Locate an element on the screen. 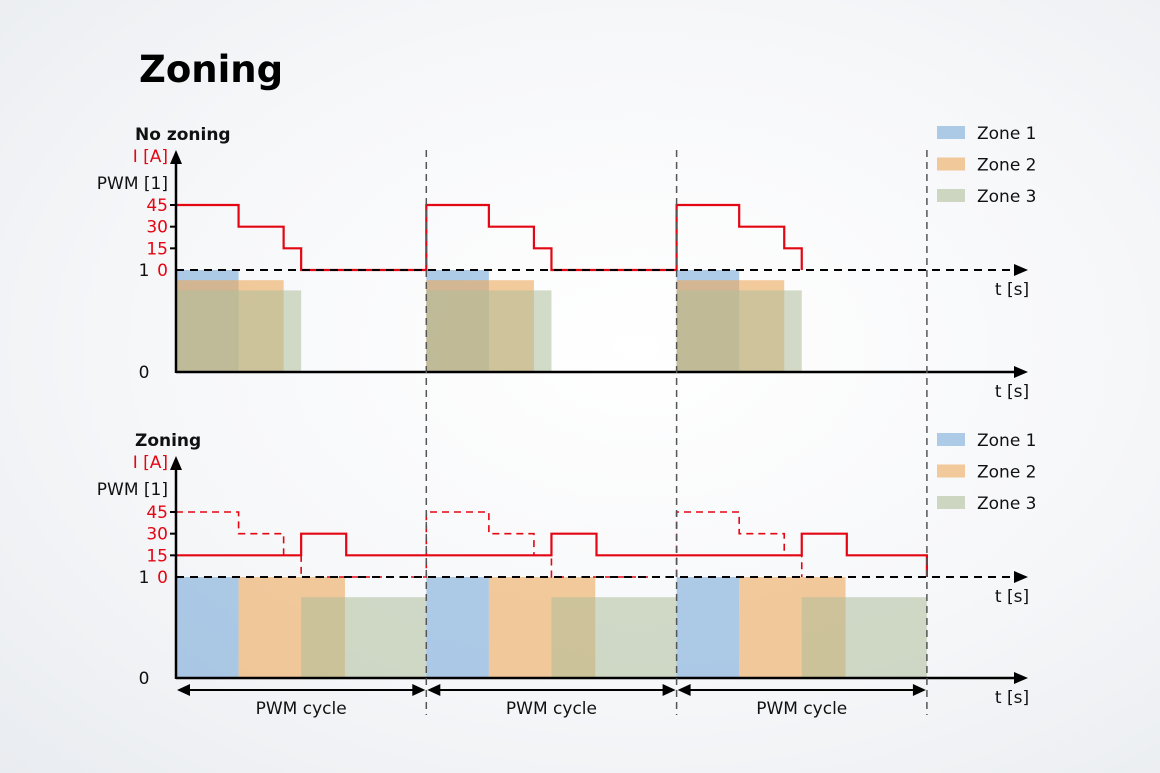 The image size is (1160, 773). reference-current-dashed-line is located at coordinates (489, 544).